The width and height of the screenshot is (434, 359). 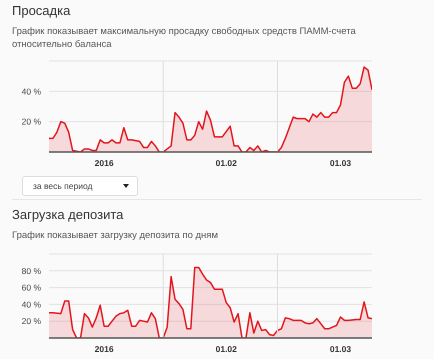 What do you see at coordinates (184, 38) in the screenshot?
I see `chart-subtitle: График показывает максимальную просадку свободных средств ПАММ-счета относительно баланса` at bounding box center [184, 38].